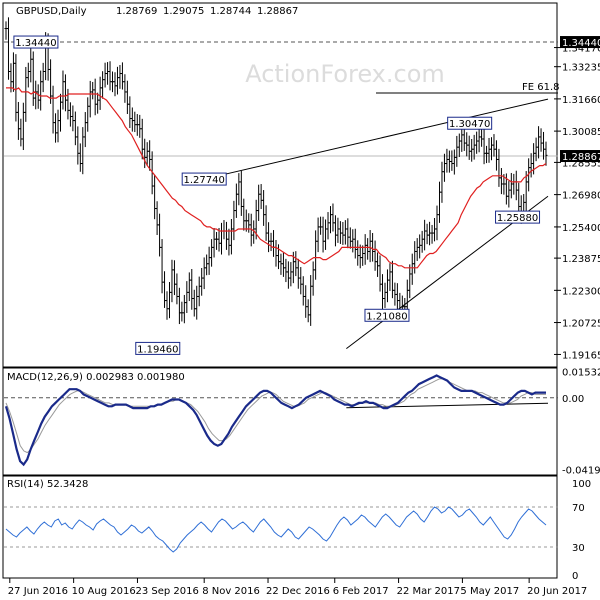 The image size is (600, 600). What do you see at coordinates (489, 591) in the screenshot?
I see `date-axis-label: 5 May 2017` at bounding box center [489, 591].